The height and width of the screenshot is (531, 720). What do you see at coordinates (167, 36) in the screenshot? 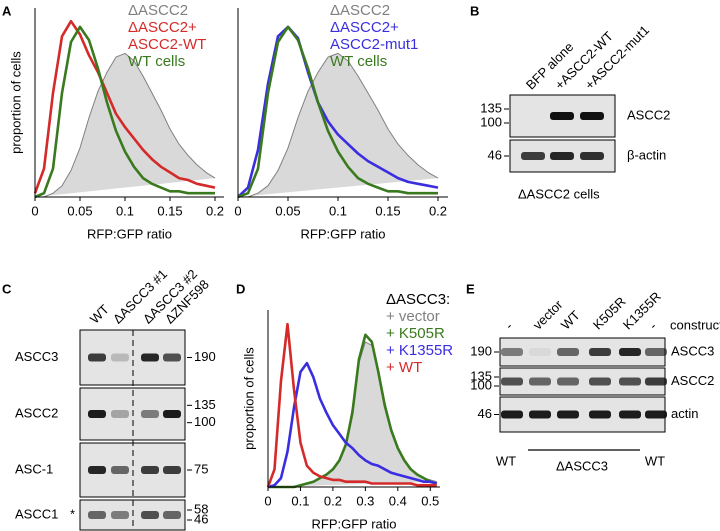
I see `legend-entry: ΔASCC2+ ASCC2-WT` at bounding box center [167, 36].